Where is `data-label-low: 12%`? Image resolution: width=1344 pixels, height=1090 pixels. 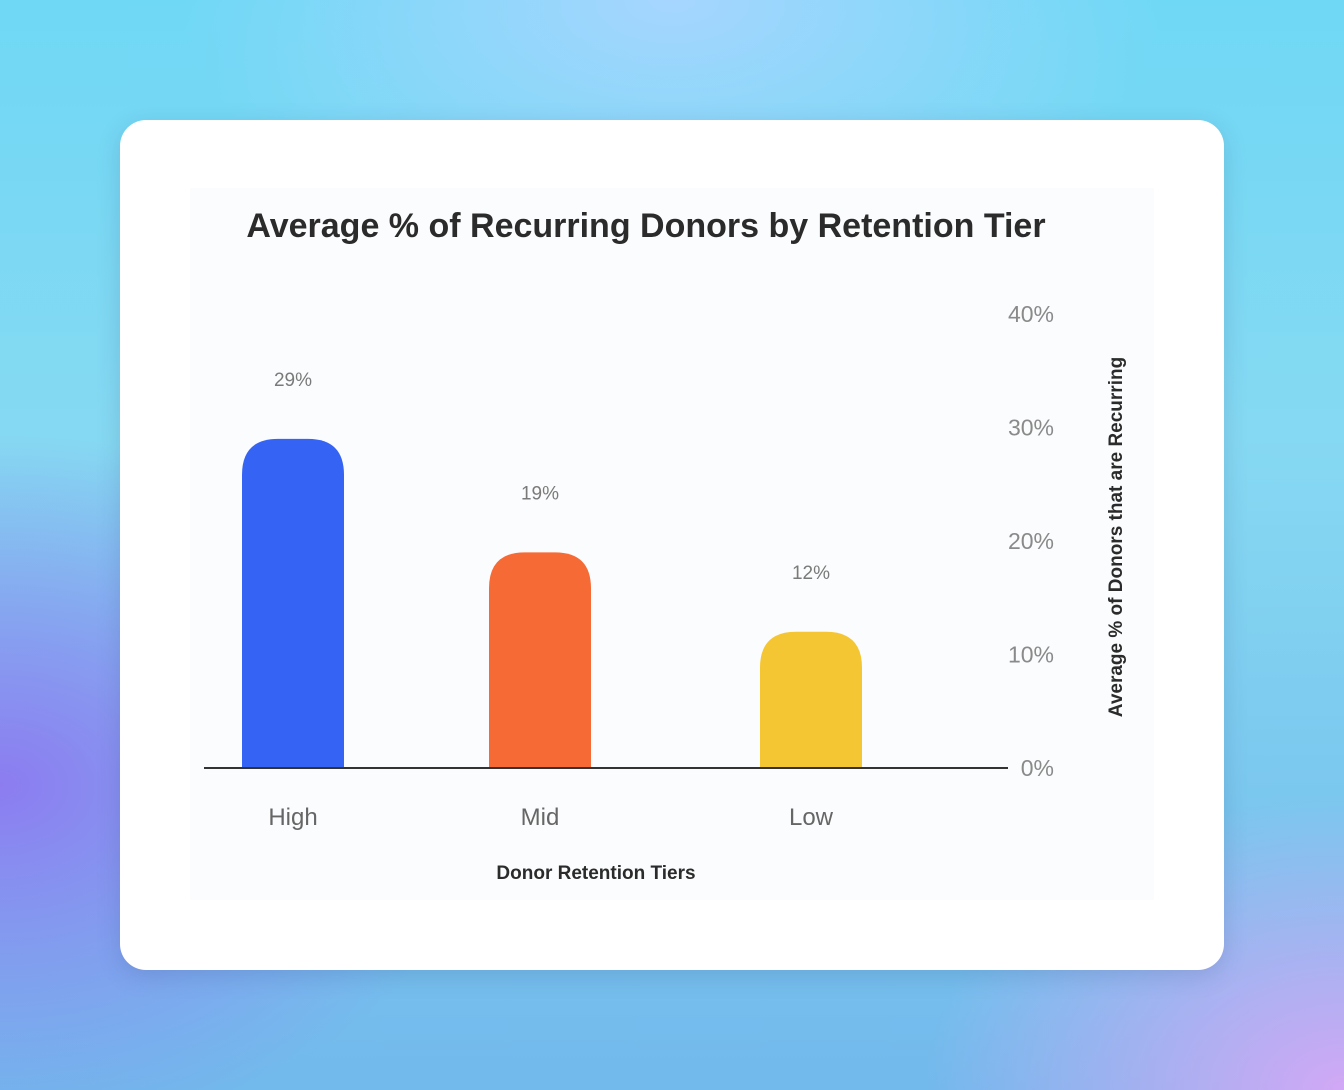
data-label-low: 12% is located at coordinates (811, 573).